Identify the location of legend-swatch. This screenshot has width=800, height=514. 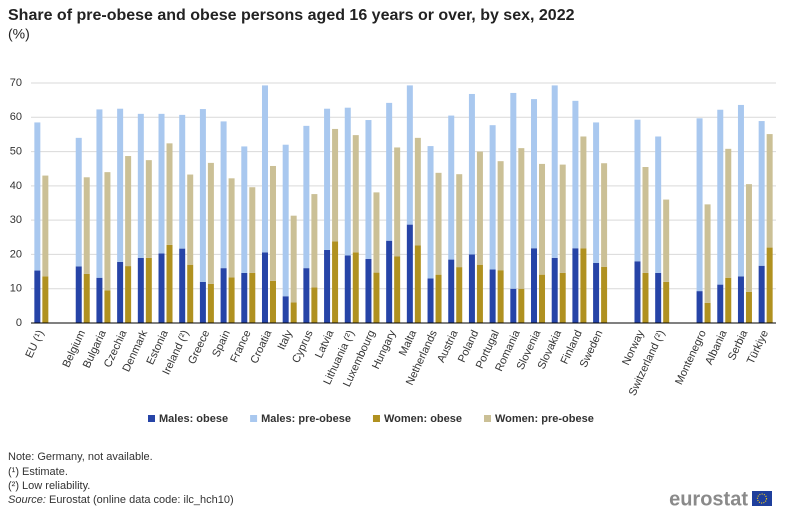
(376, 418).